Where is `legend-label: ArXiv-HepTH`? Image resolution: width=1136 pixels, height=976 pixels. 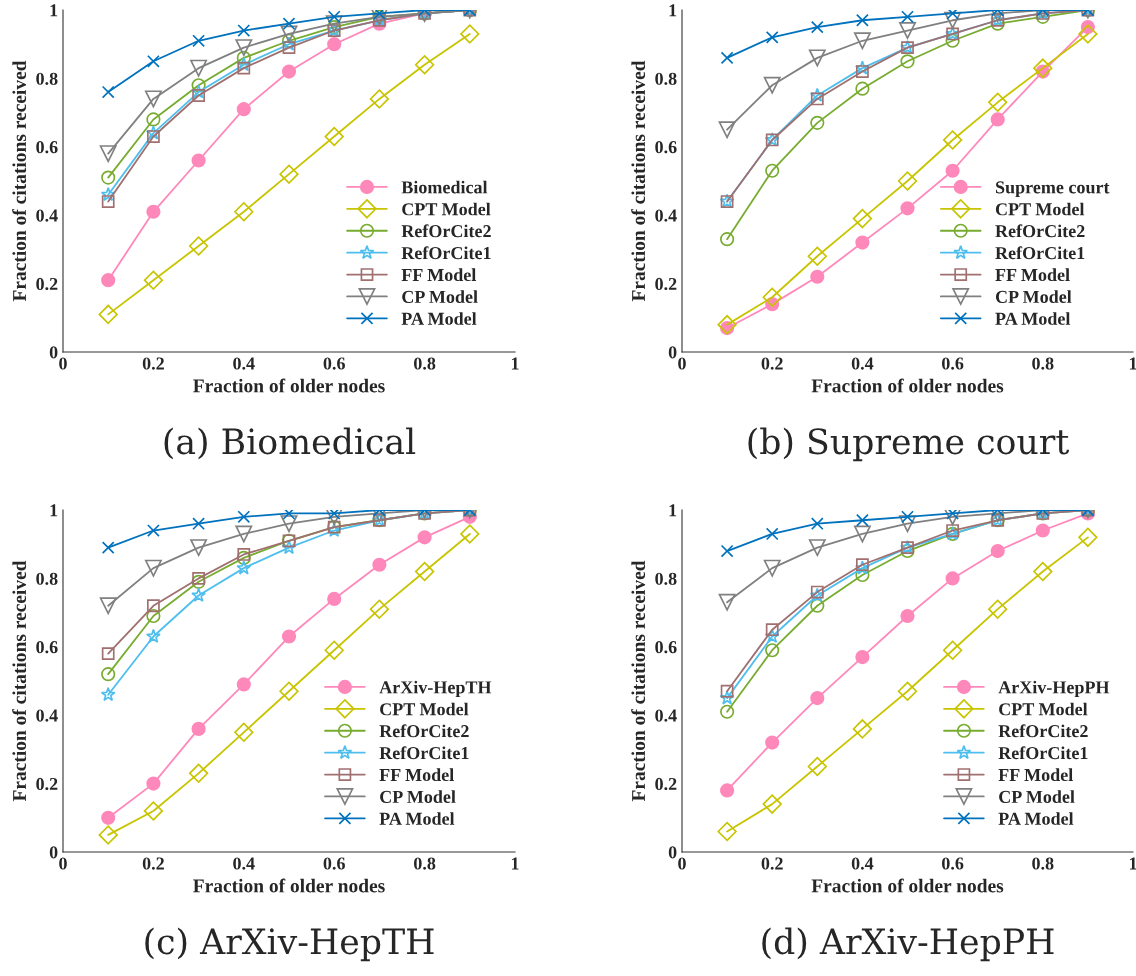
legend-label: ArXiv-HepTH is located at coordinates (435, 689).